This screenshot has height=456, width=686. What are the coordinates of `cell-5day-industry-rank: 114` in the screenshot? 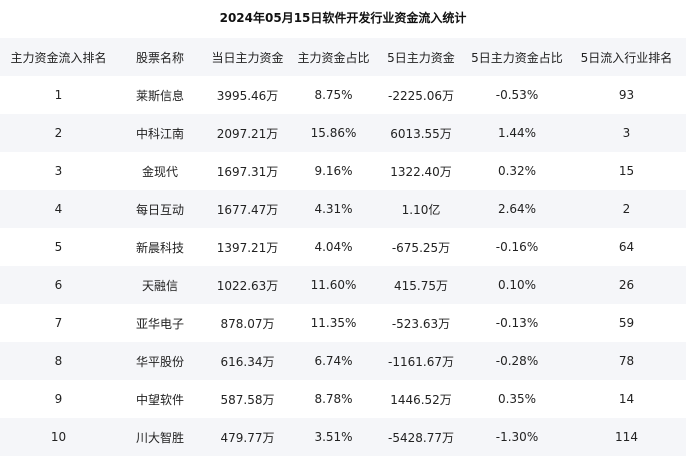 It's located at (626, 437).